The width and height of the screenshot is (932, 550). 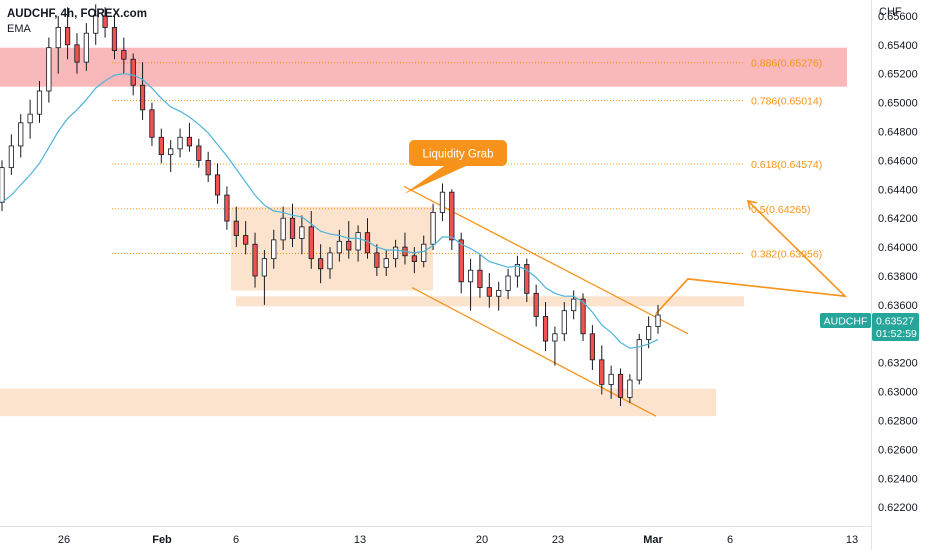 I want to click on zone-demand, so click(x=358, y=402).